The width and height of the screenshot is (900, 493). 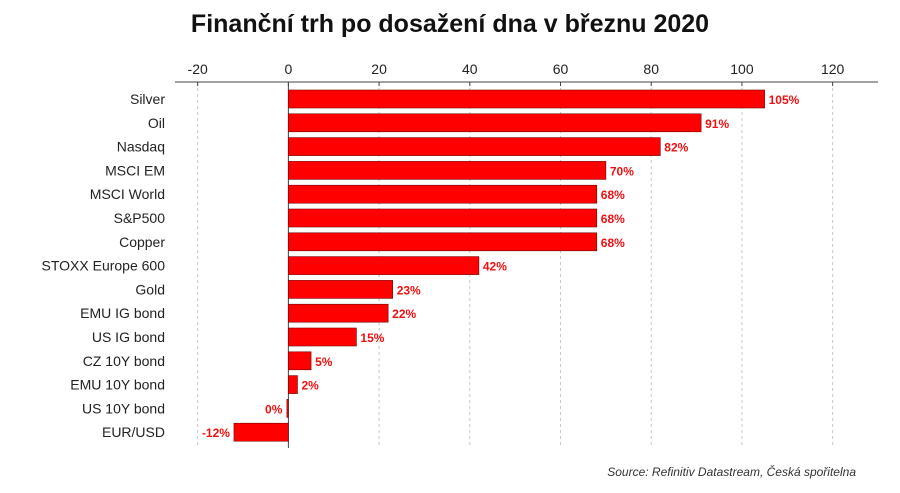 I want to click on category-label: S&P500, so click(x=140, y=218).